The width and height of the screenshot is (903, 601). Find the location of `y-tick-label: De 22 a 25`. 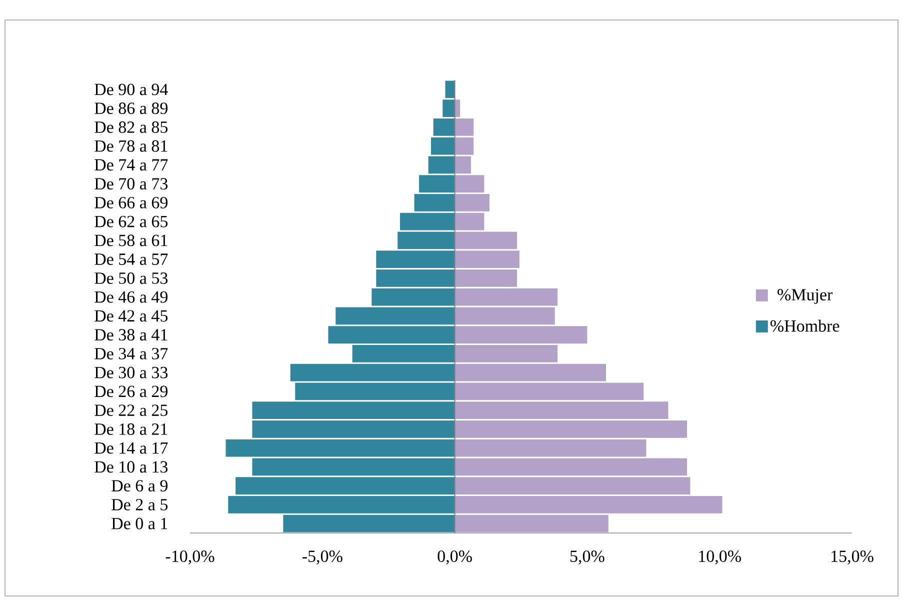

y-tick-label: De 22 a 25 is located at coordinates (131, 410).